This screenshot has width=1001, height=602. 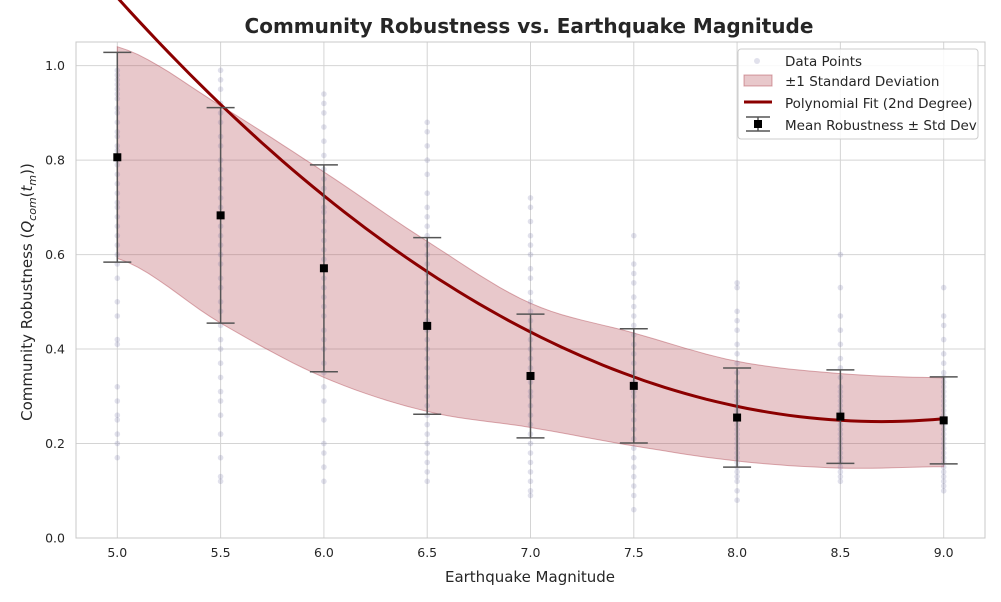 I want to click on x-tick-label: 6.5, so click(x=427, y=552).